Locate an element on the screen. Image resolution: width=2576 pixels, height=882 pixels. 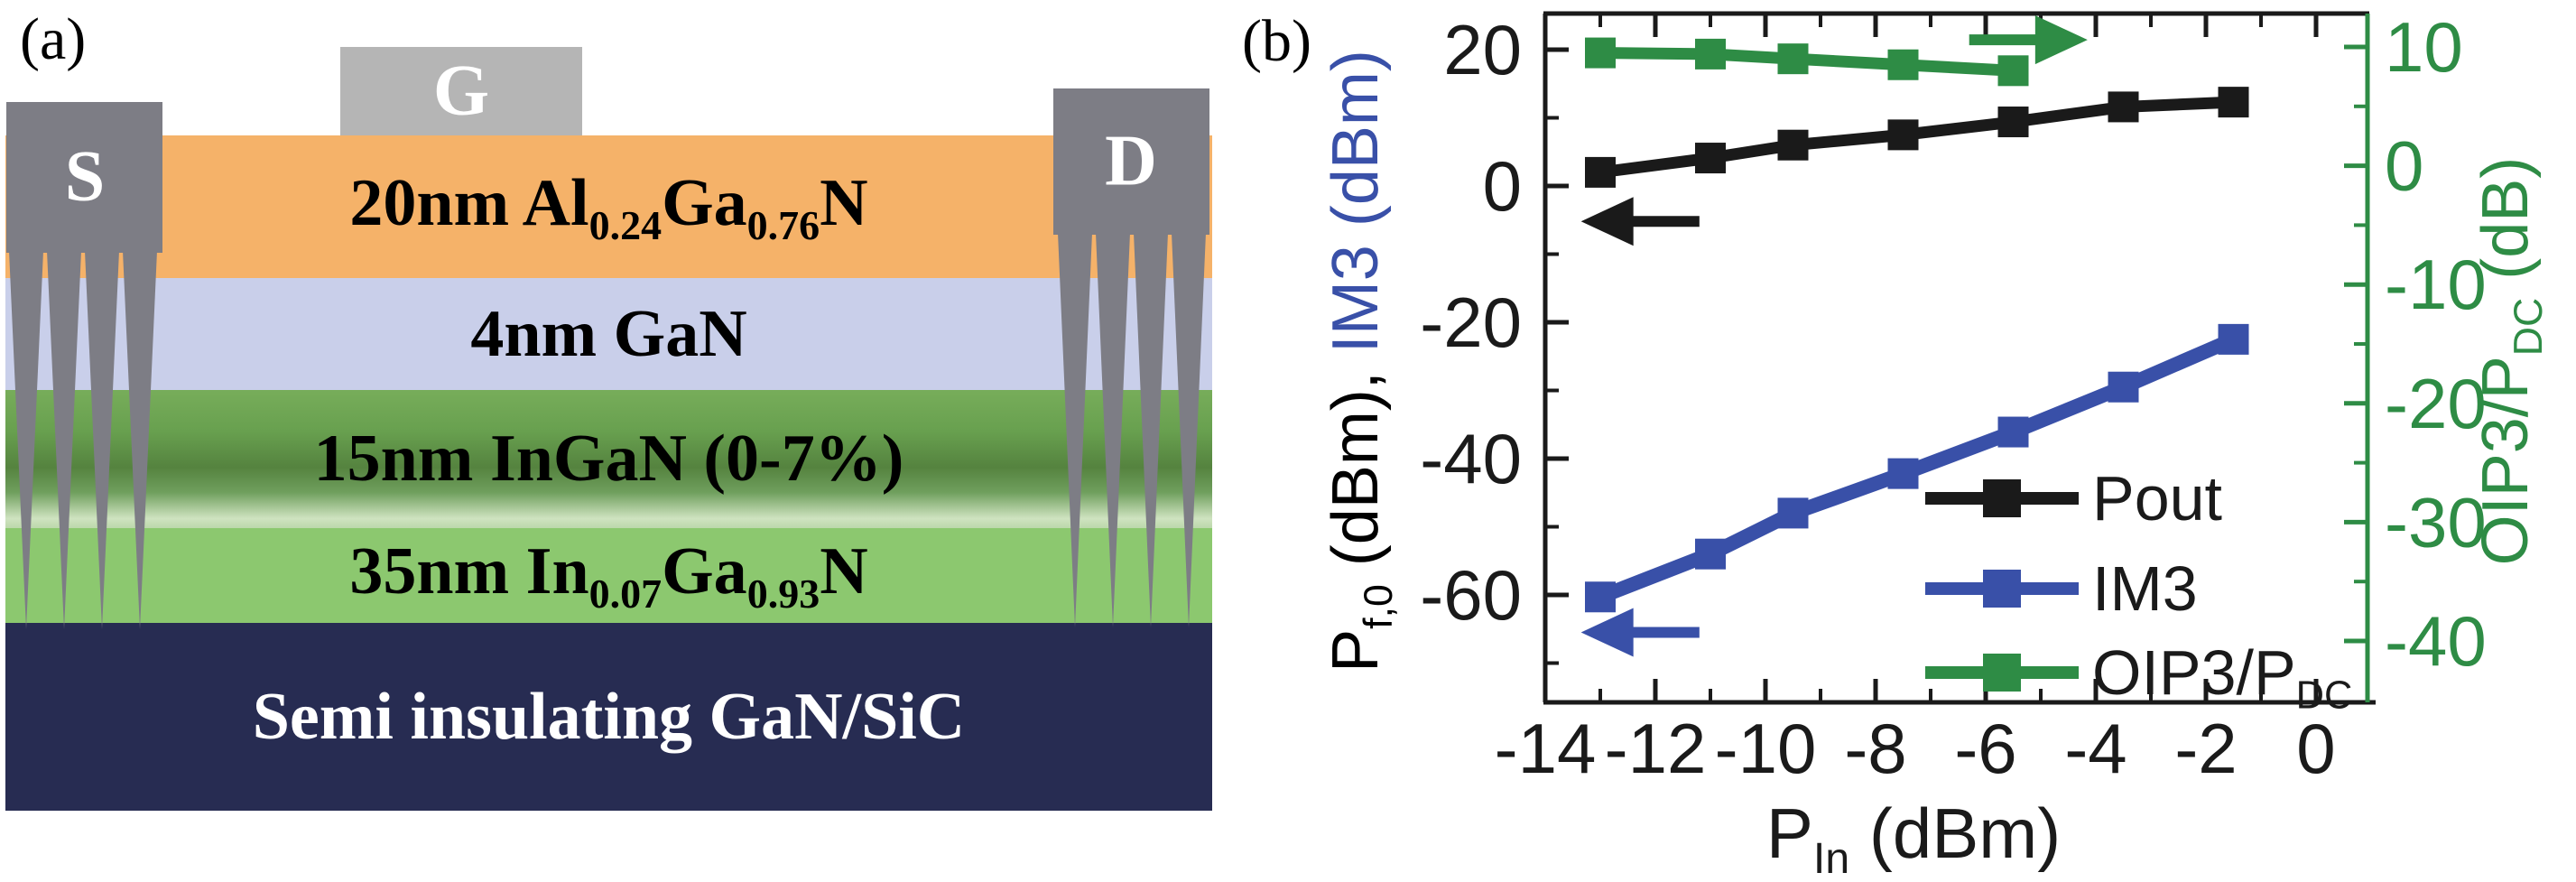
right-tick-label: 10 is located at coordinates (2424, 47).